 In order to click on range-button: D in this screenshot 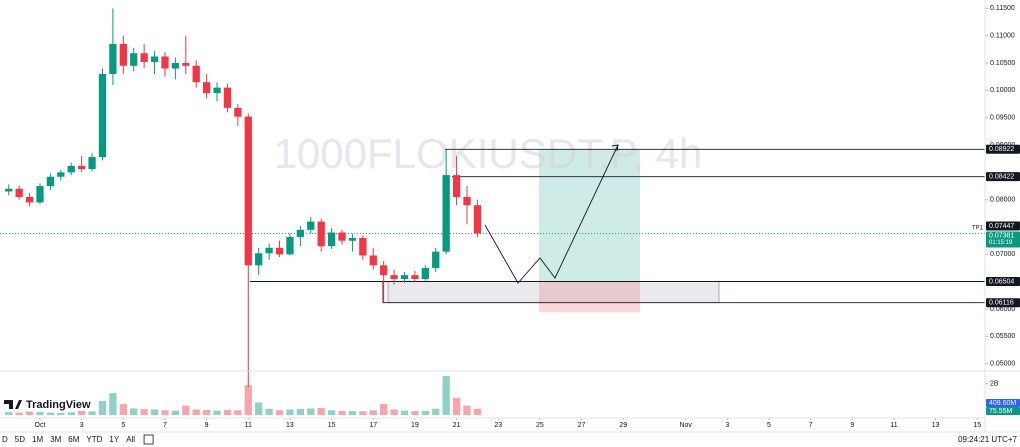, I will do `click(5, 439)`.